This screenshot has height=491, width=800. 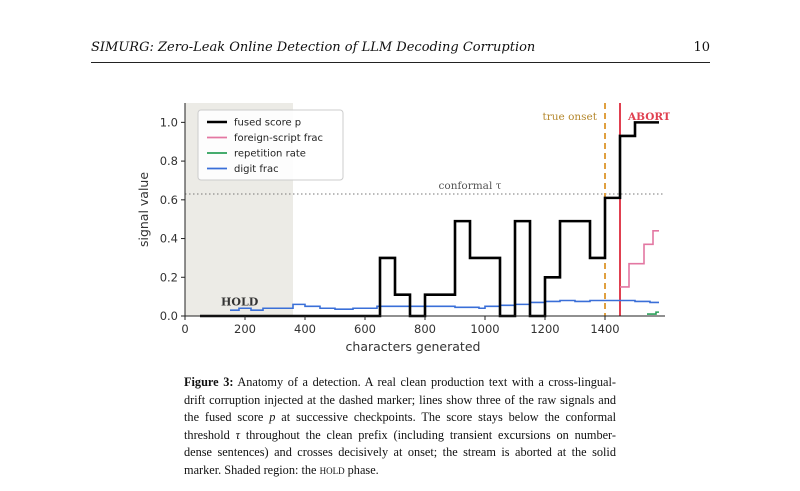 What do you see at coordinates (470, 186) in the screenshot?
I see `threshold-label: conformal τ` at bounding box center [470, 186].